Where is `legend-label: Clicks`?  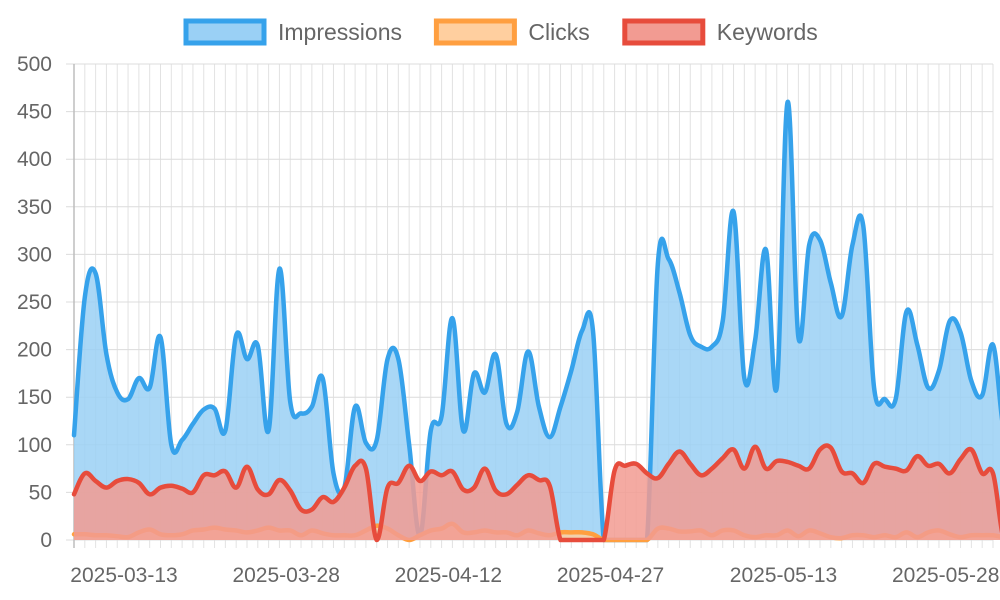
legend-label: Clicks is located at coordinates (558, 32).